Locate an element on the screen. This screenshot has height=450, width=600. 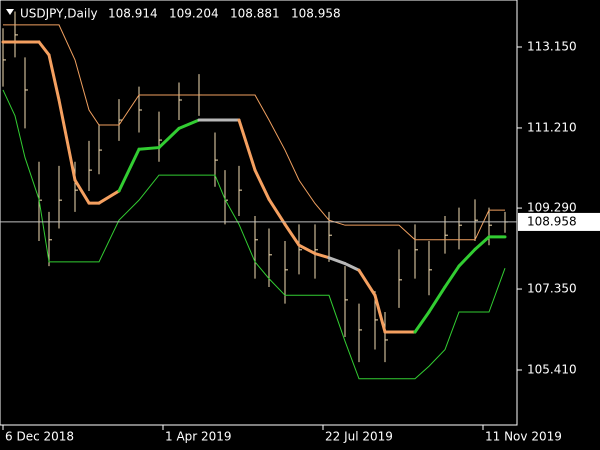
x-tick-label: 6 Dec 2018 is located at coordinates (39, 437).